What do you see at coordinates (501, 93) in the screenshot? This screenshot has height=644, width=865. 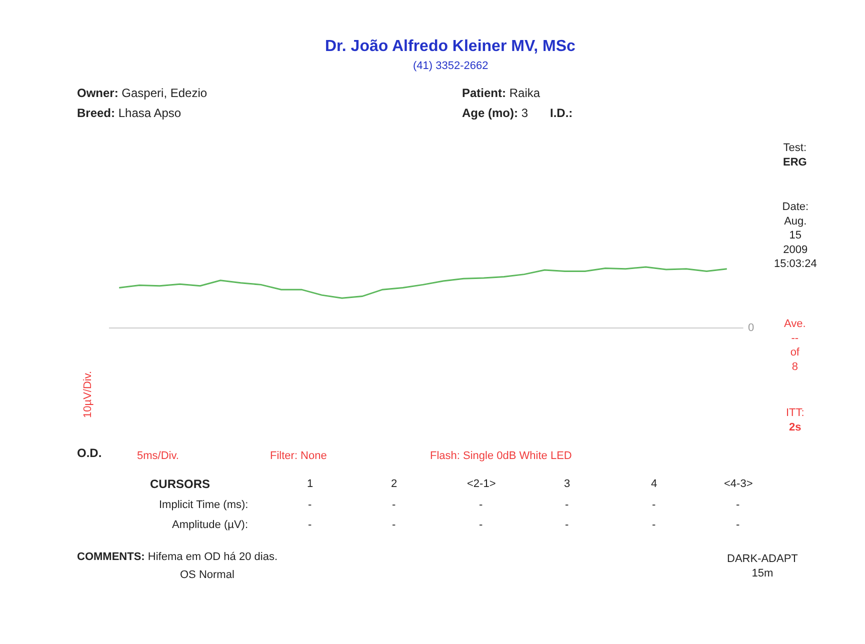 I see `text: Patient: Raika` at bounding box center [501, 93].